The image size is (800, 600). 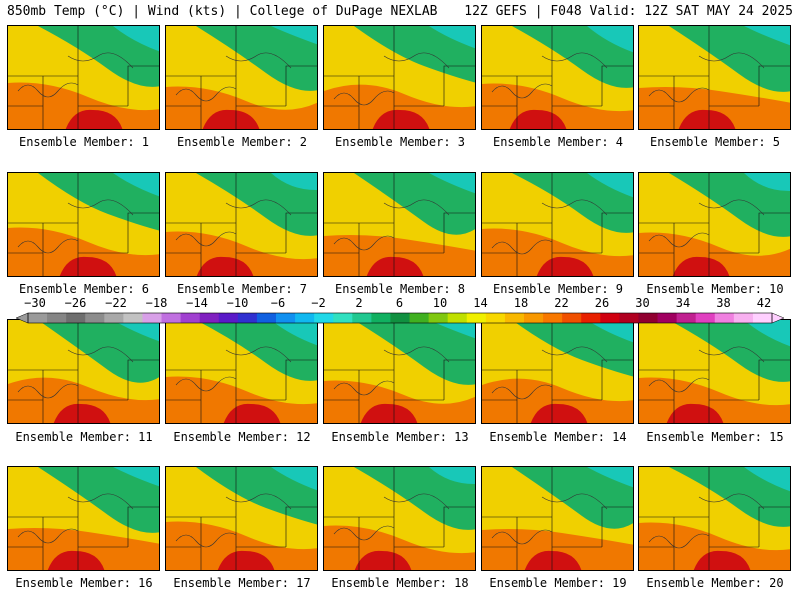 What do you see at coordinates (318, 303) in the screenshot?
I see `colorbar-tick-label: −2` at bounding box center [318, 303].